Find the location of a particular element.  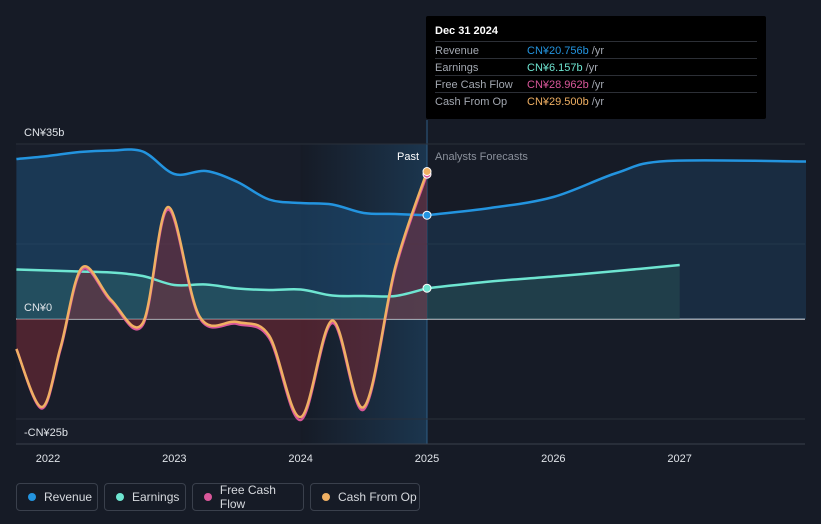

legend-item-free-cash-flow: Free Cash Flow is located at coordinates (248, 497).